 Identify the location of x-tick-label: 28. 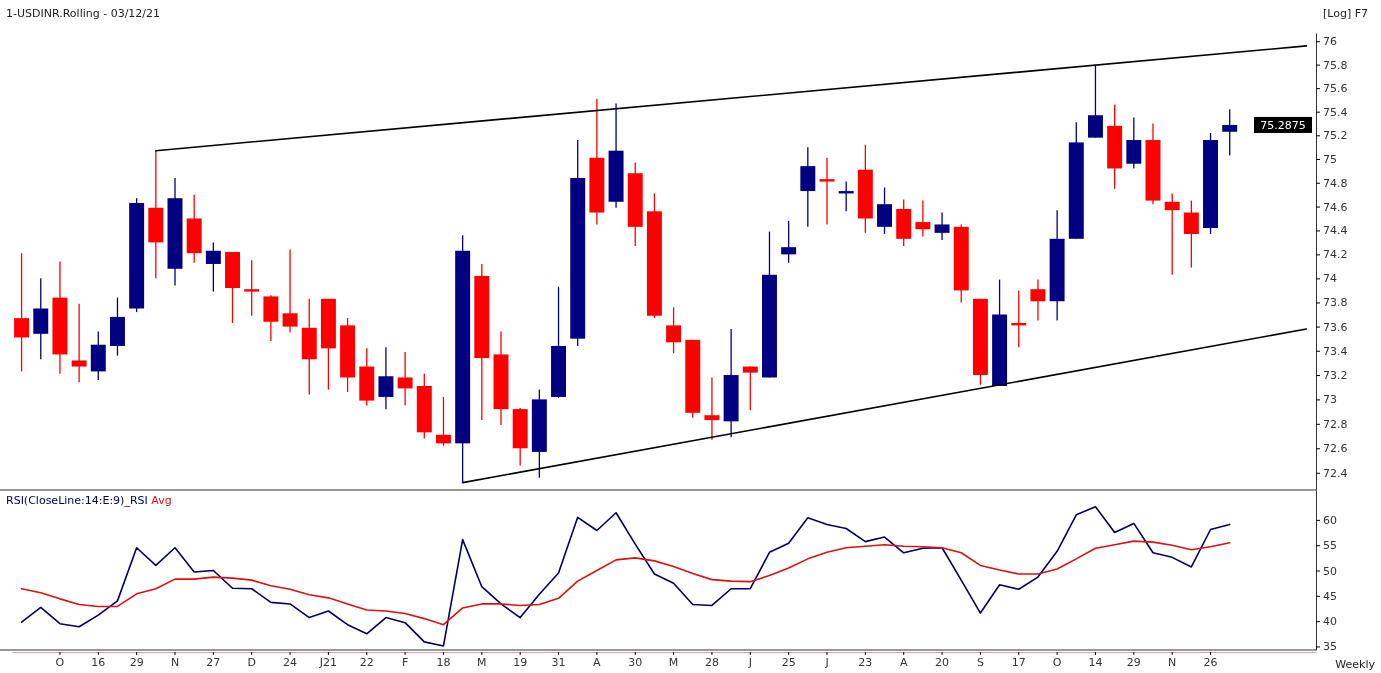
(711, 662).